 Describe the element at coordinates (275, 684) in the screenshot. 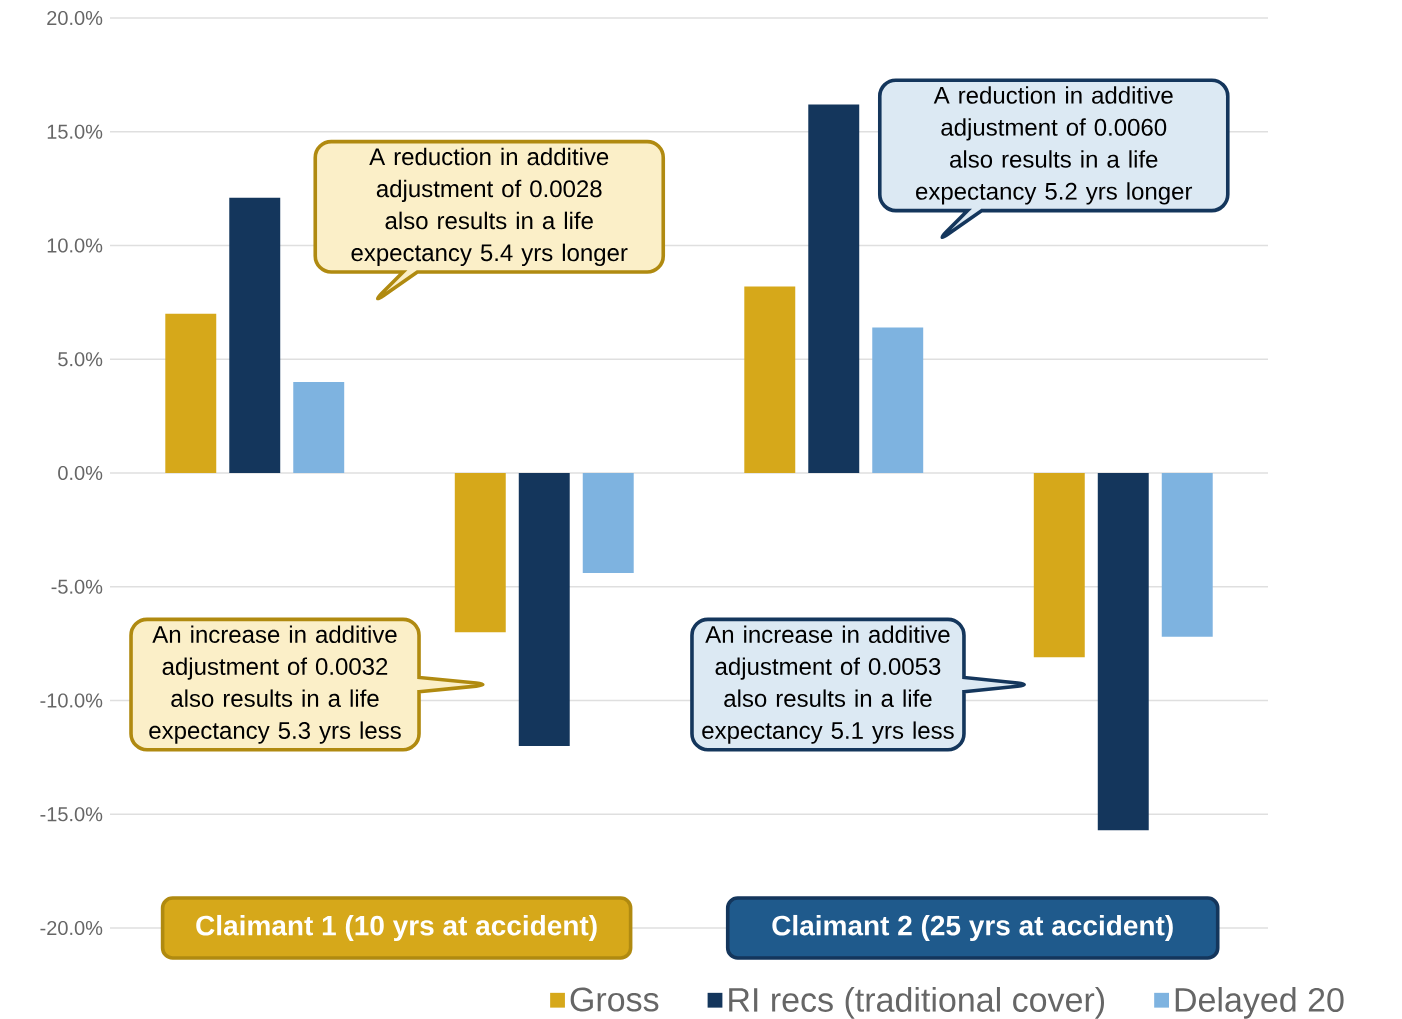

I see `annotation: An increase in additive adjustment of 0.0032 also results in a life expectancy 5.3 yrs less` at that location.